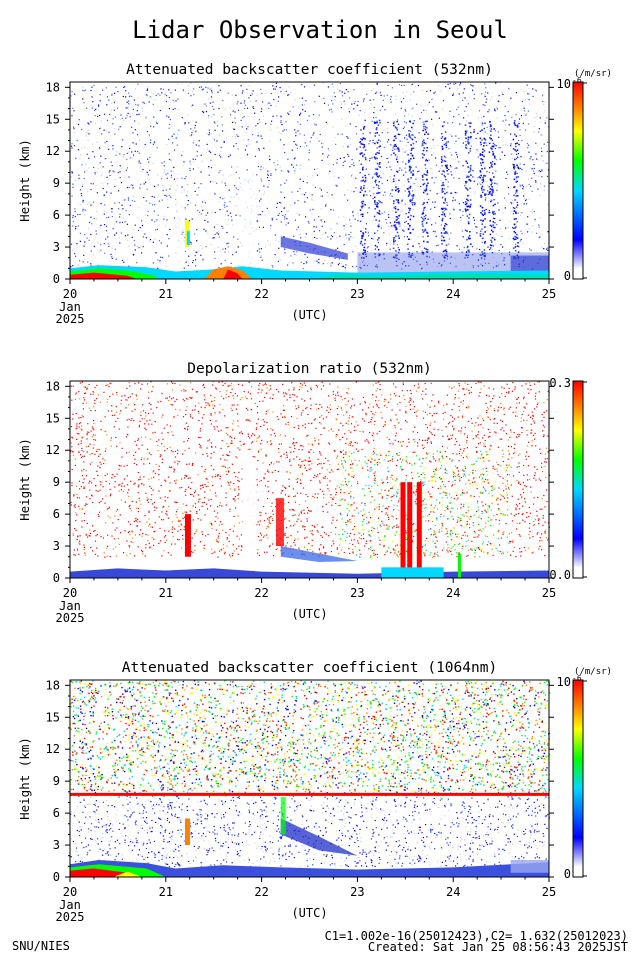  Describe the element at coordinates (320, 30) in the screenshot. I see `figure-title: Lidar Observation in Seoul` at that location.